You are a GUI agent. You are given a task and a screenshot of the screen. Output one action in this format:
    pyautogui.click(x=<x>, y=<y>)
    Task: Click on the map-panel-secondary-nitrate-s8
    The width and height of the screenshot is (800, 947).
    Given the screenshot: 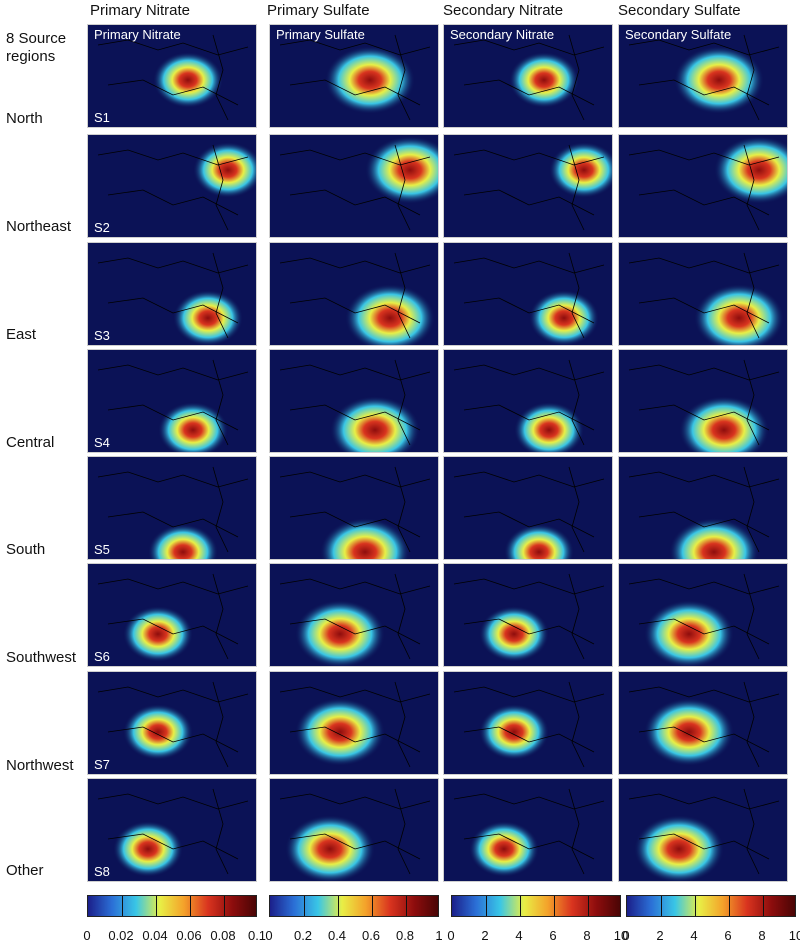 What is the action you would take?
    pyautogui.click(x=528, y=830)
    